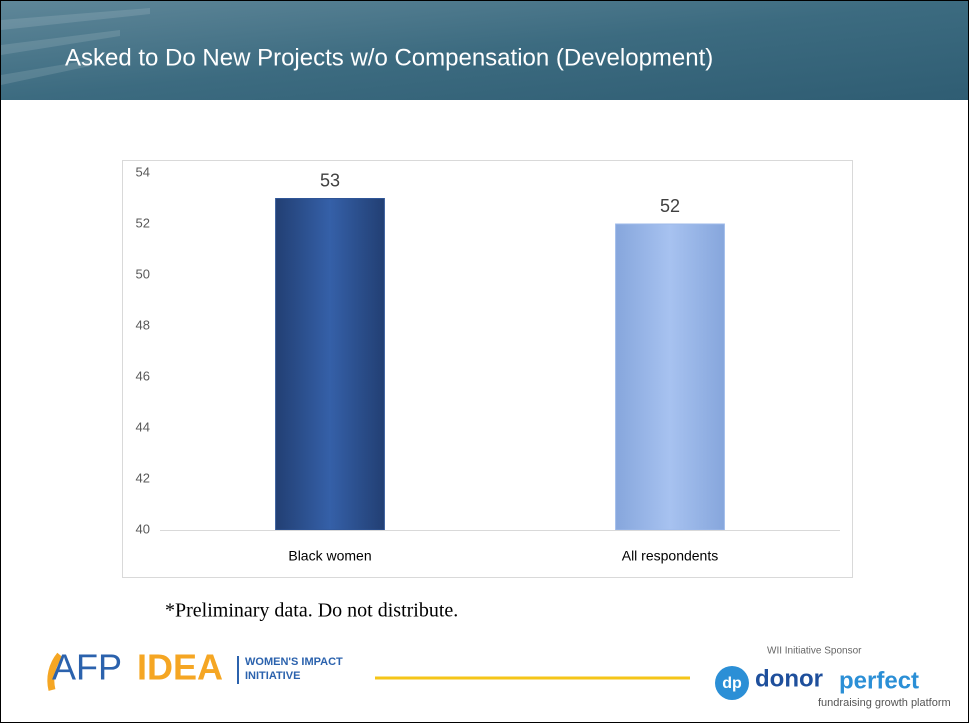 This screenshot has height=723, width=969. Describe the element at coordinates (143, 528) in the screenshot. I see `y-tick-label: 40` at that location.